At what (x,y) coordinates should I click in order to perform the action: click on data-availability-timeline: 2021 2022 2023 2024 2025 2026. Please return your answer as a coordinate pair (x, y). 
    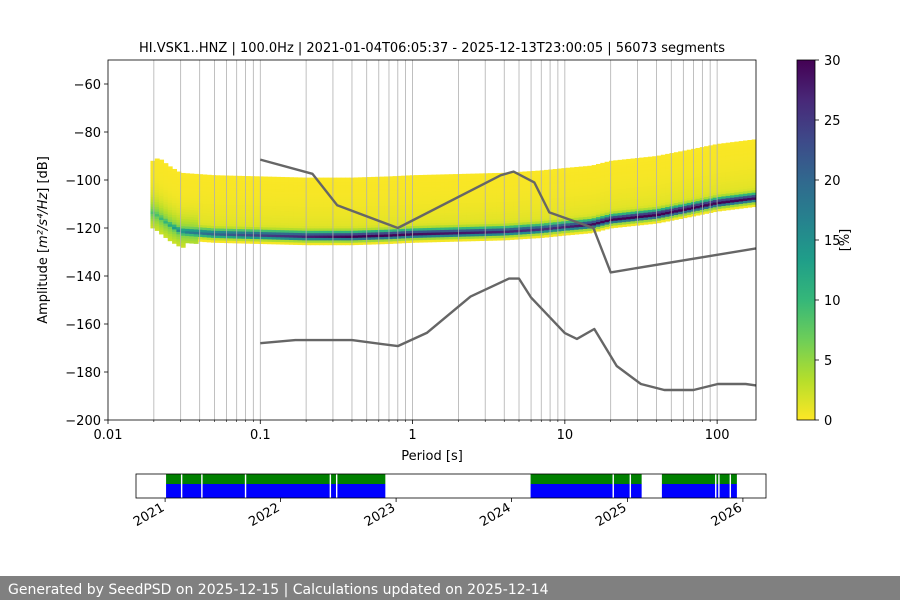
    Looking at the image, I should click on (449, 501).